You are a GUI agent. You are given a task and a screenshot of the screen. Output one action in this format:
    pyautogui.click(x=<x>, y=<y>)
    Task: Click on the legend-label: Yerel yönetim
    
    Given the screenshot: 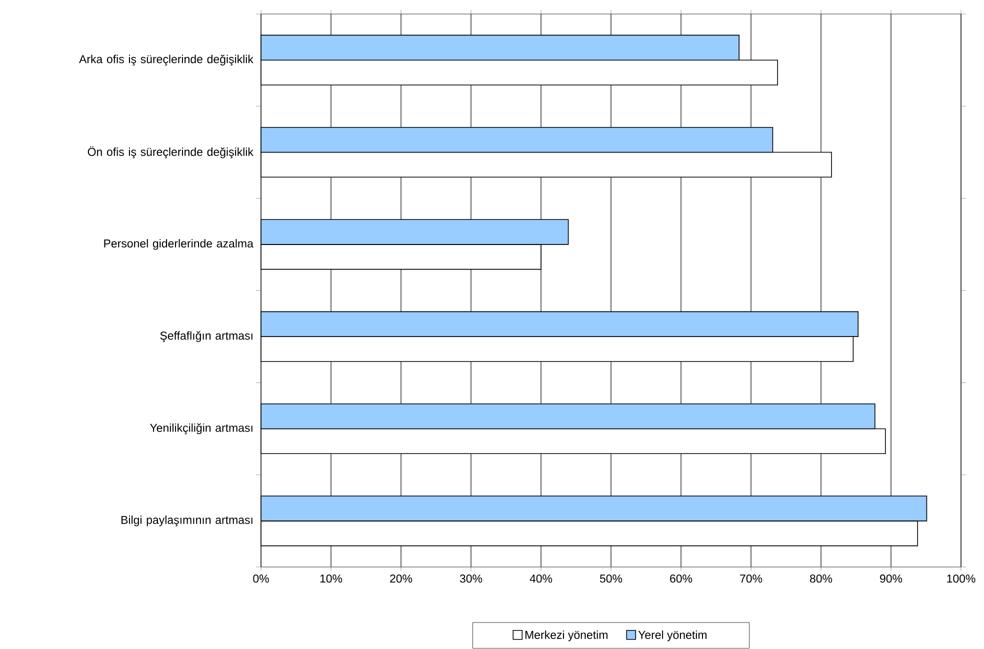 What is the action you would take?
    pyautogui.click(x=672, y=636)
    